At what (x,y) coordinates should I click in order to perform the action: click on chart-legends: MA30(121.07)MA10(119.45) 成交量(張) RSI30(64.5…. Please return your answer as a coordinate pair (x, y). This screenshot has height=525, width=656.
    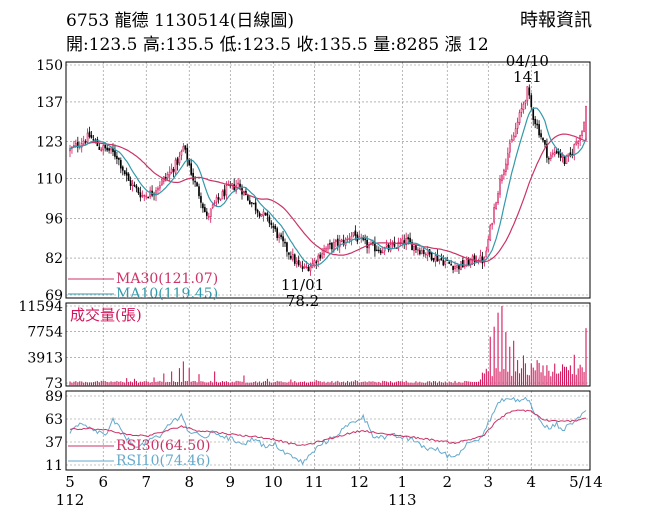
    Looking at the image, I should click on (143, 370).